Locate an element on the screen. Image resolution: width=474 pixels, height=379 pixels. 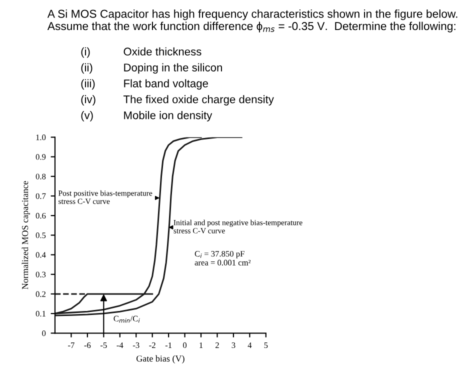
text: (ii) Doping in the silicon is located at coordinates (151, 68).